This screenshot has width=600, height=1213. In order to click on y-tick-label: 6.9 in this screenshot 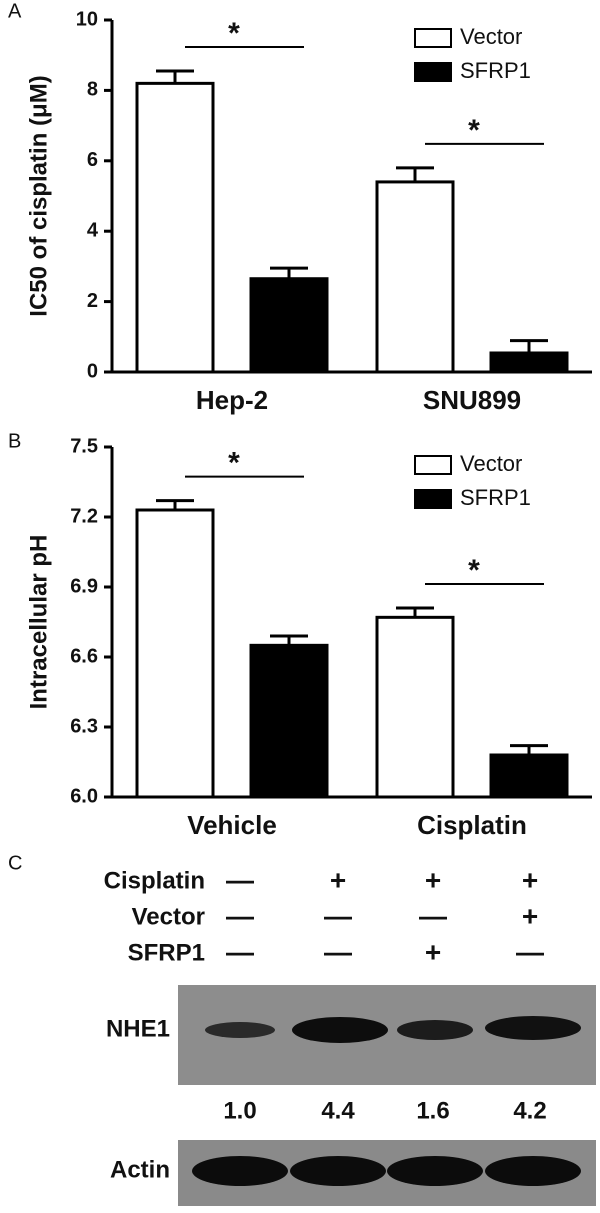, I will do `click(84, 586)`.